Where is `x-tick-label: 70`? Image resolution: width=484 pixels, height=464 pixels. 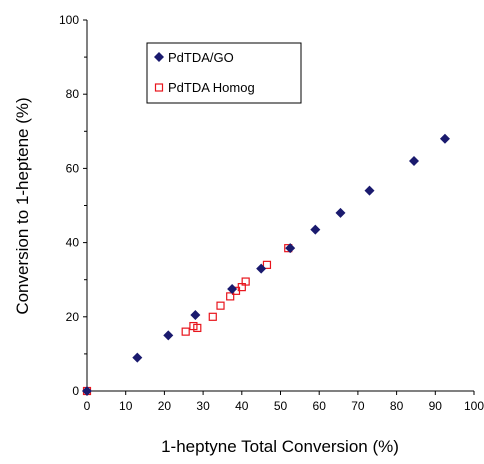
x-tick-label: 70 is located at coordinates (358, 406).